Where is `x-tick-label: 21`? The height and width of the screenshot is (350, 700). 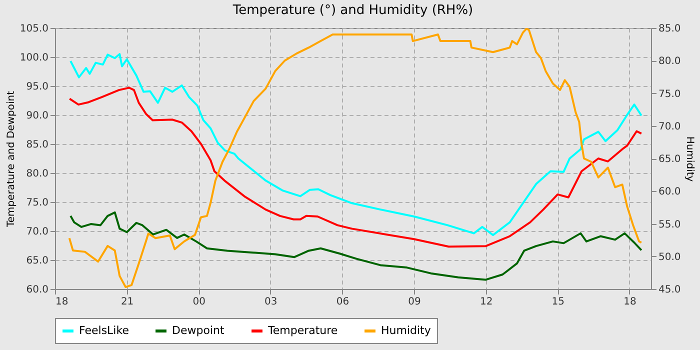 x-tick-label: 21 is located at coordinates (127, 302).